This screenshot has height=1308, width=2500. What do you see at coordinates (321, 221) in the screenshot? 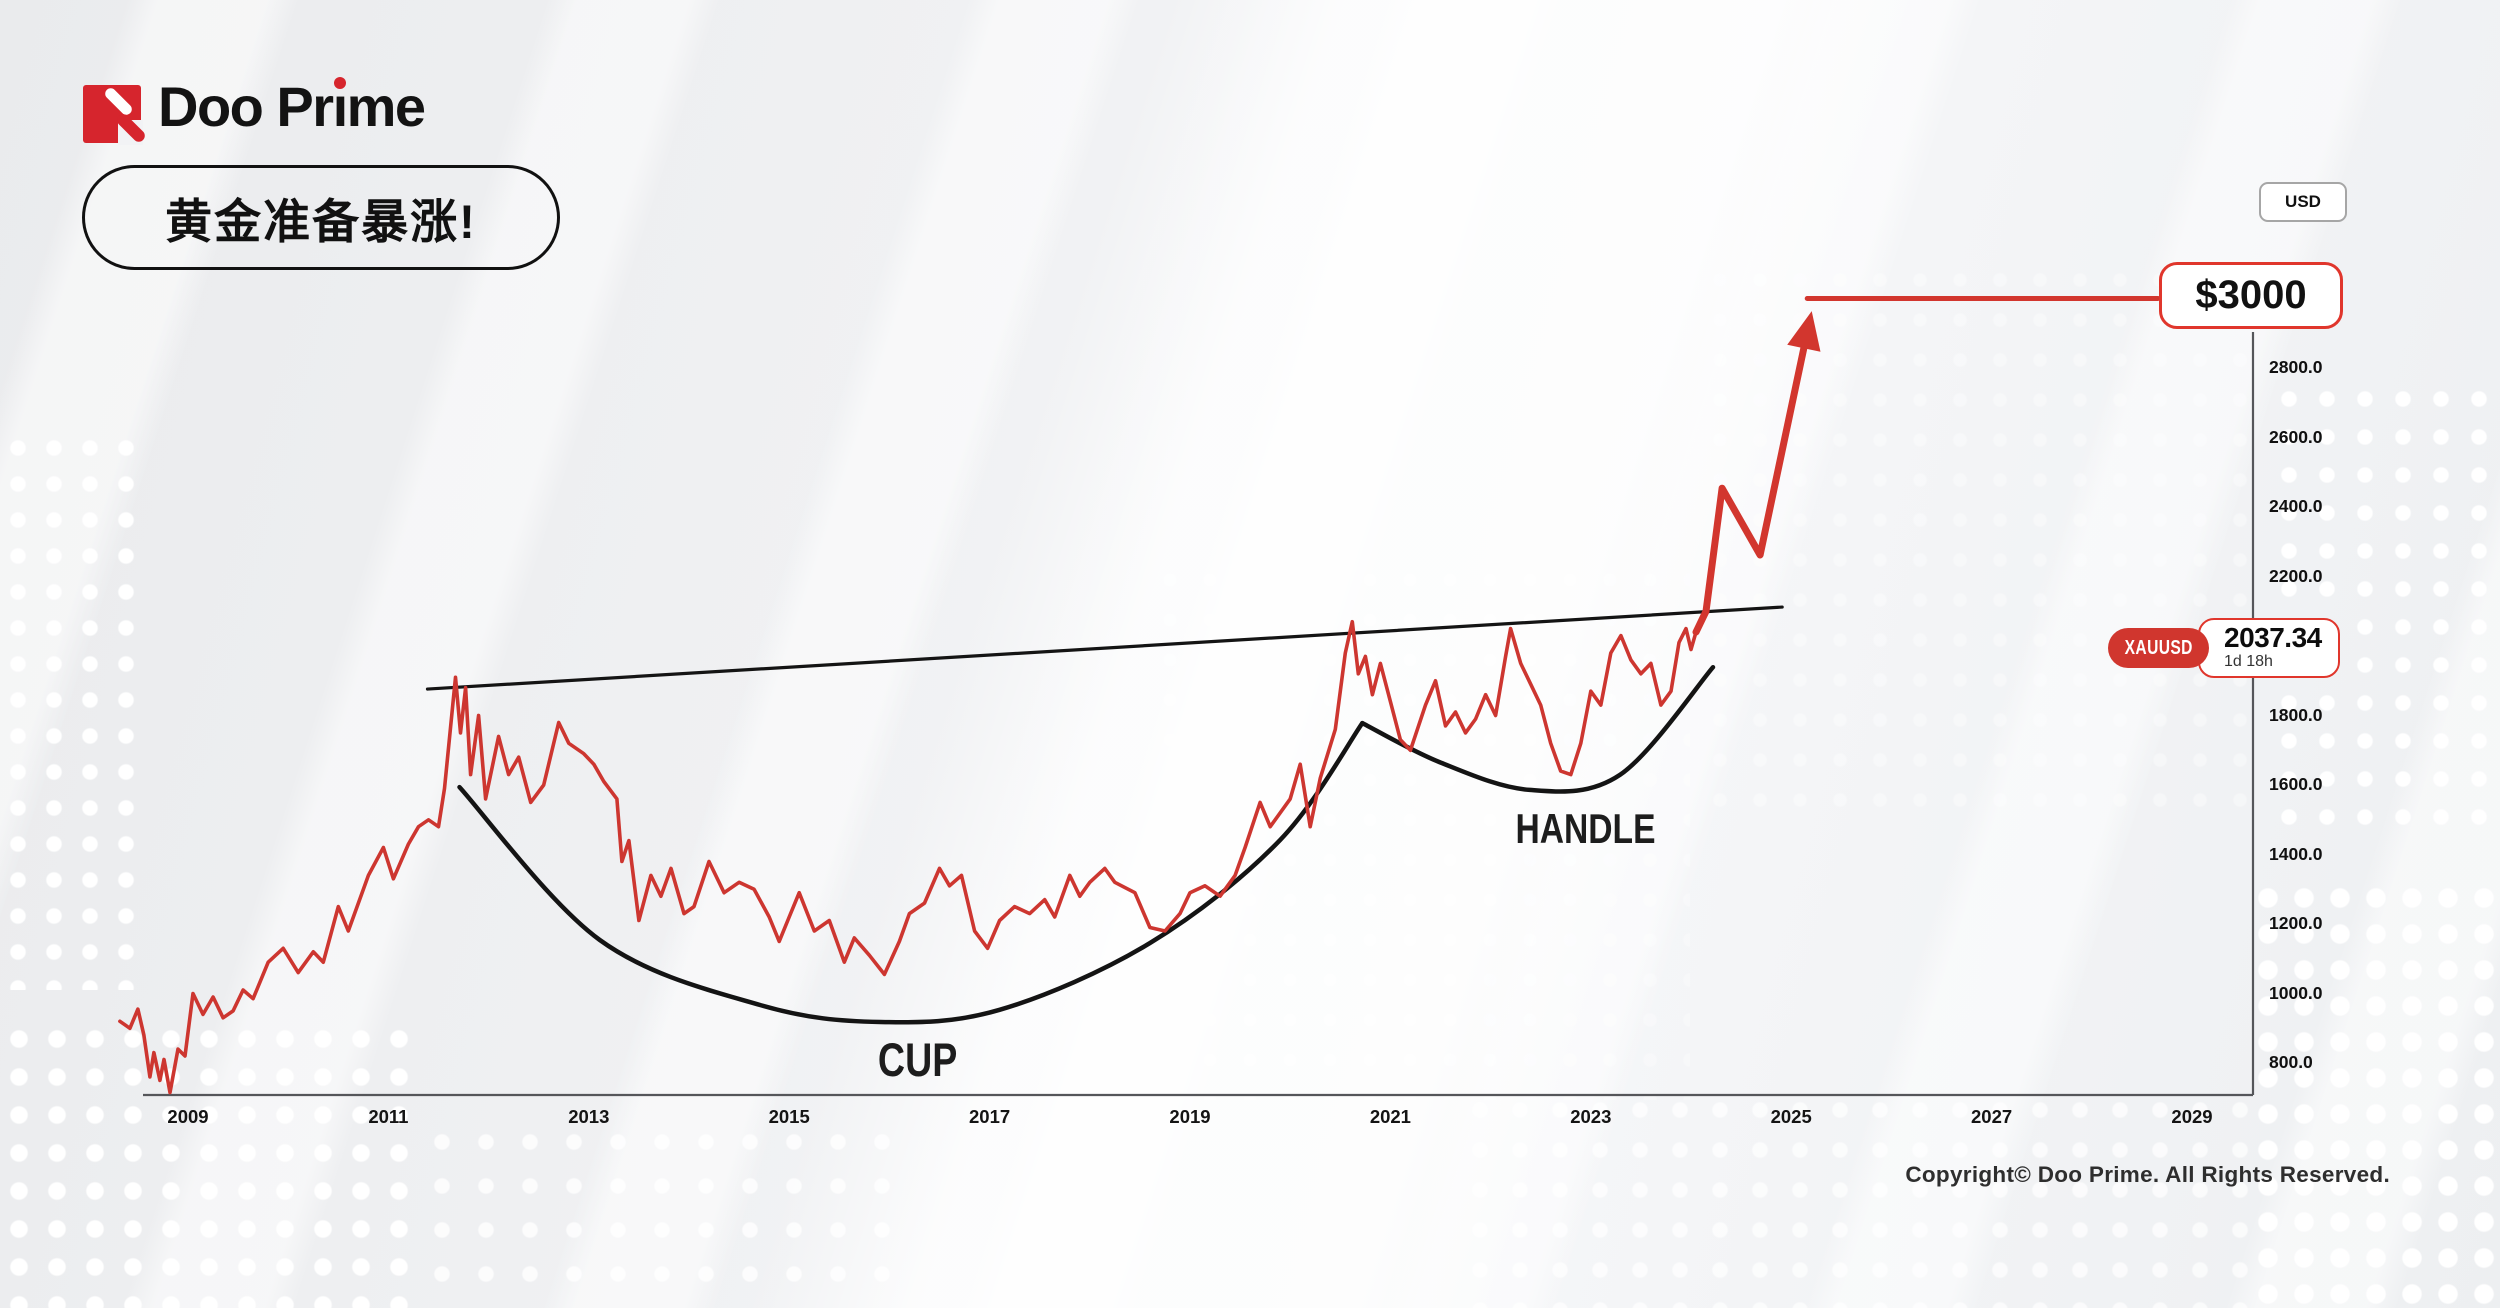
I see `headline-text: 黄金准备暴涨!` at bounding box center [321, 221].